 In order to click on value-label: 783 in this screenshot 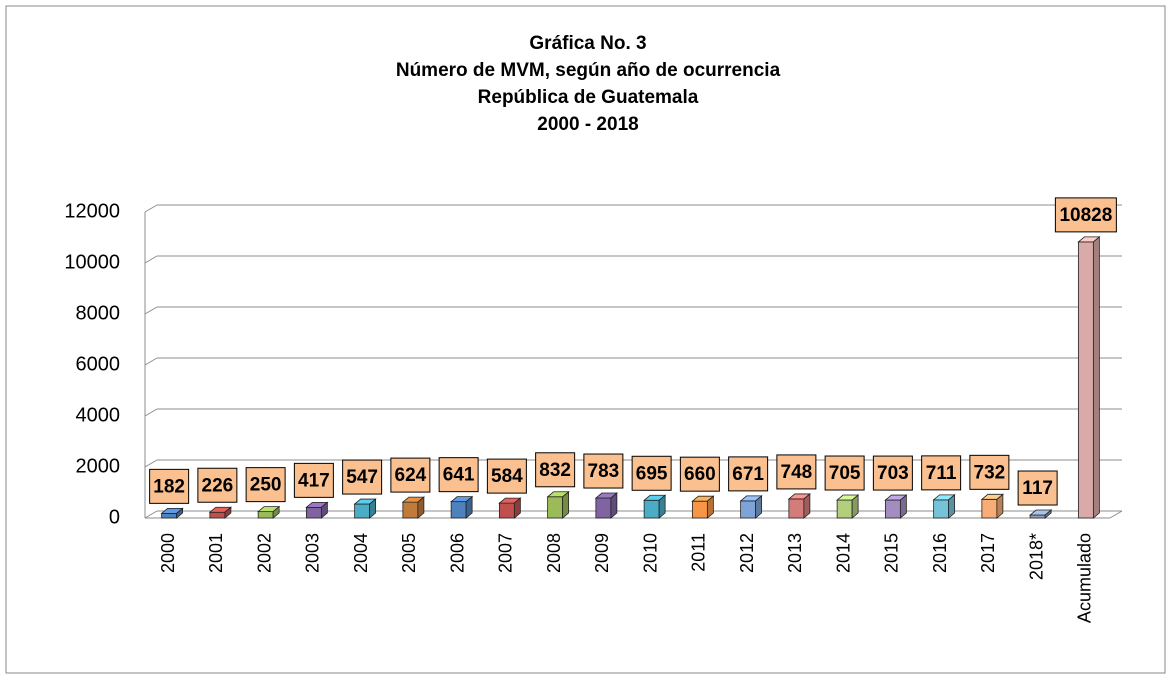, I will do `click(604, 471)`.